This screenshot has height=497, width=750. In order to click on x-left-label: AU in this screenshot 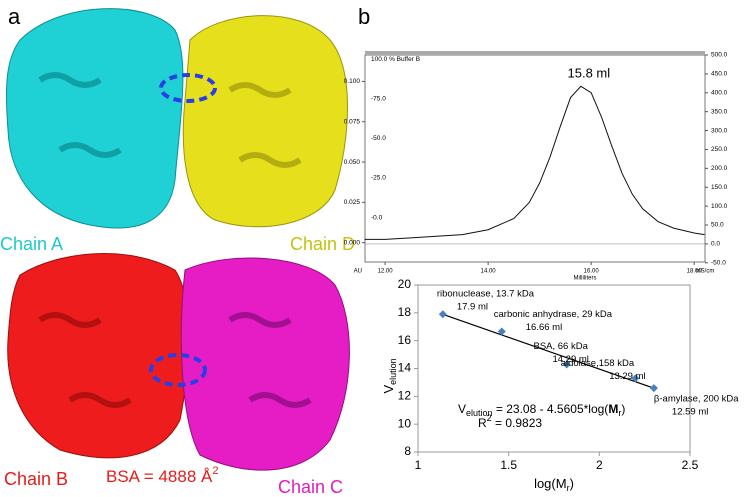, I will do `click(358, 272)`.